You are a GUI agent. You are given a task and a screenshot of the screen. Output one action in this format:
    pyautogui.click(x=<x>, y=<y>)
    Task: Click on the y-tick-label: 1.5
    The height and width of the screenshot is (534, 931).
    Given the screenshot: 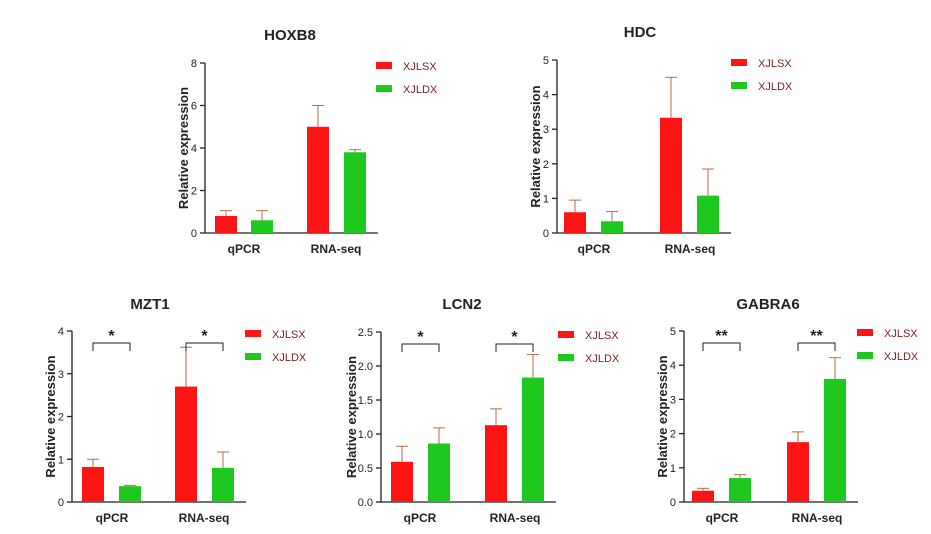 What is the action you would take?
    pyautogui.click(x=365, y=401)
    